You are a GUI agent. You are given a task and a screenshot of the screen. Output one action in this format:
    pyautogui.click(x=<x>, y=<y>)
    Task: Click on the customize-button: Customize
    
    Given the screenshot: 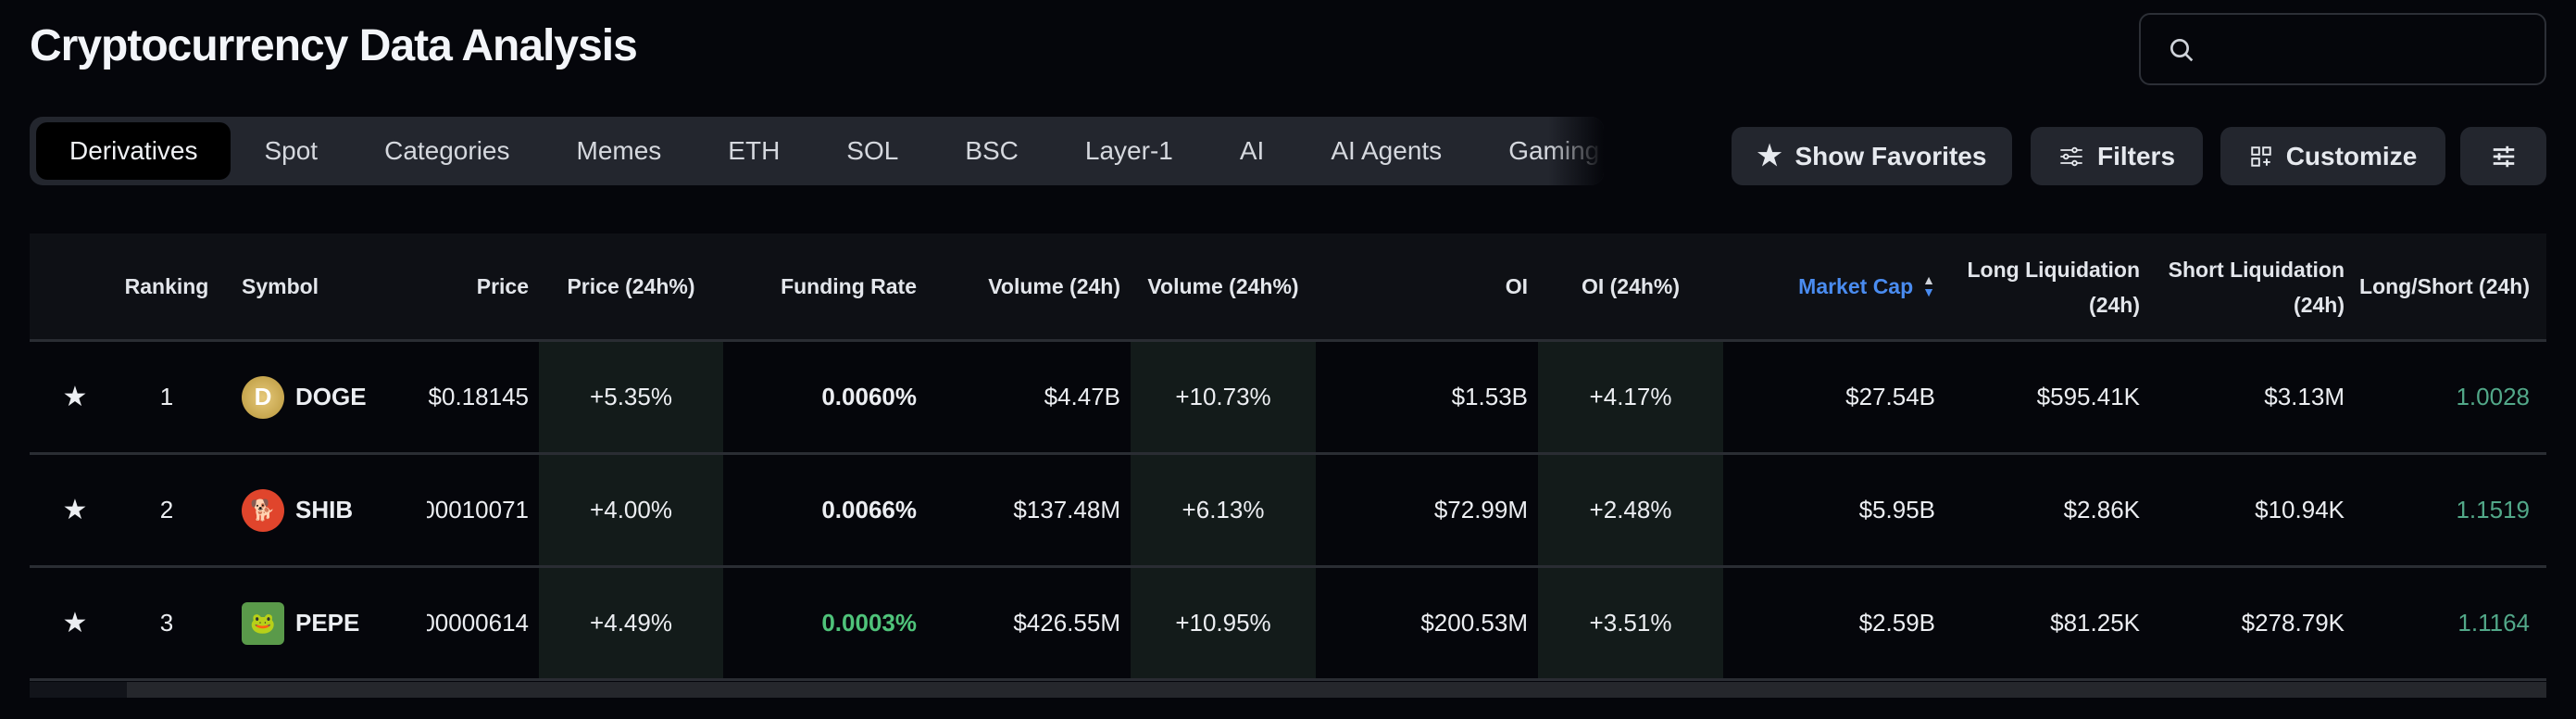 What is the action you would take?
    pyautogui.click(x=2332, y=156)
    